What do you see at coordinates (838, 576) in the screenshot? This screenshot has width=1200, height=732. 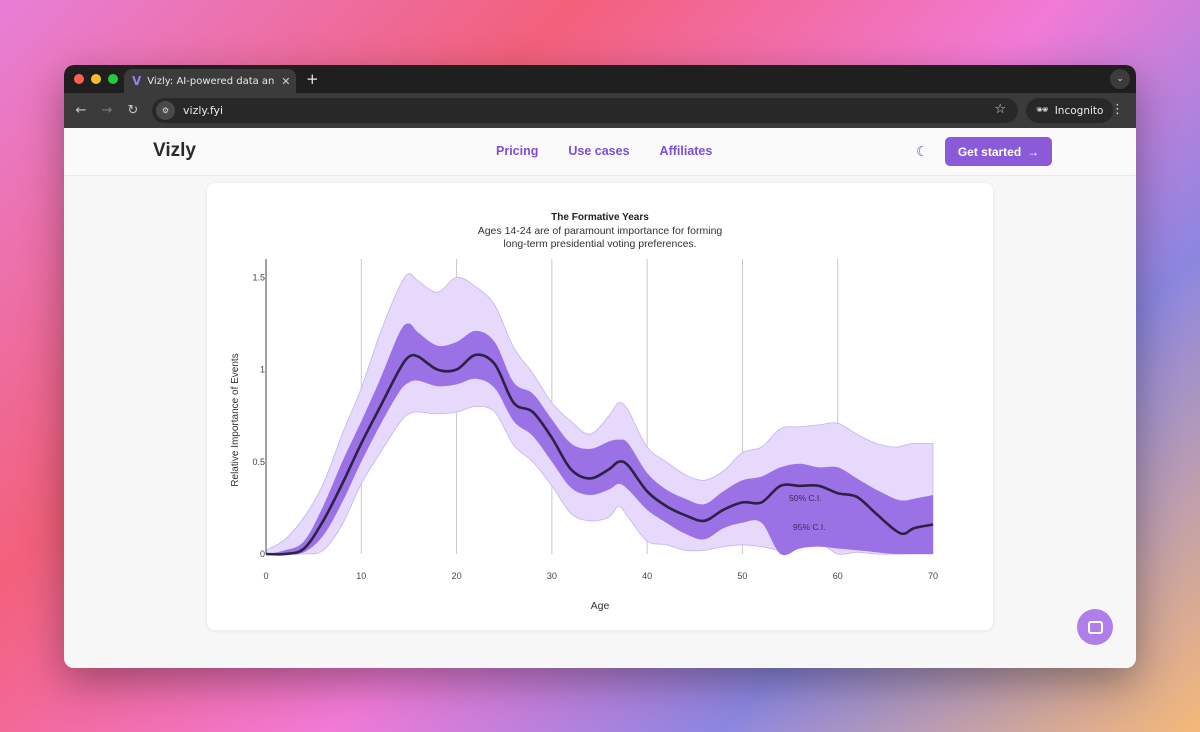 I see `x-tick-60: 60` at bounding box center [838, 576].